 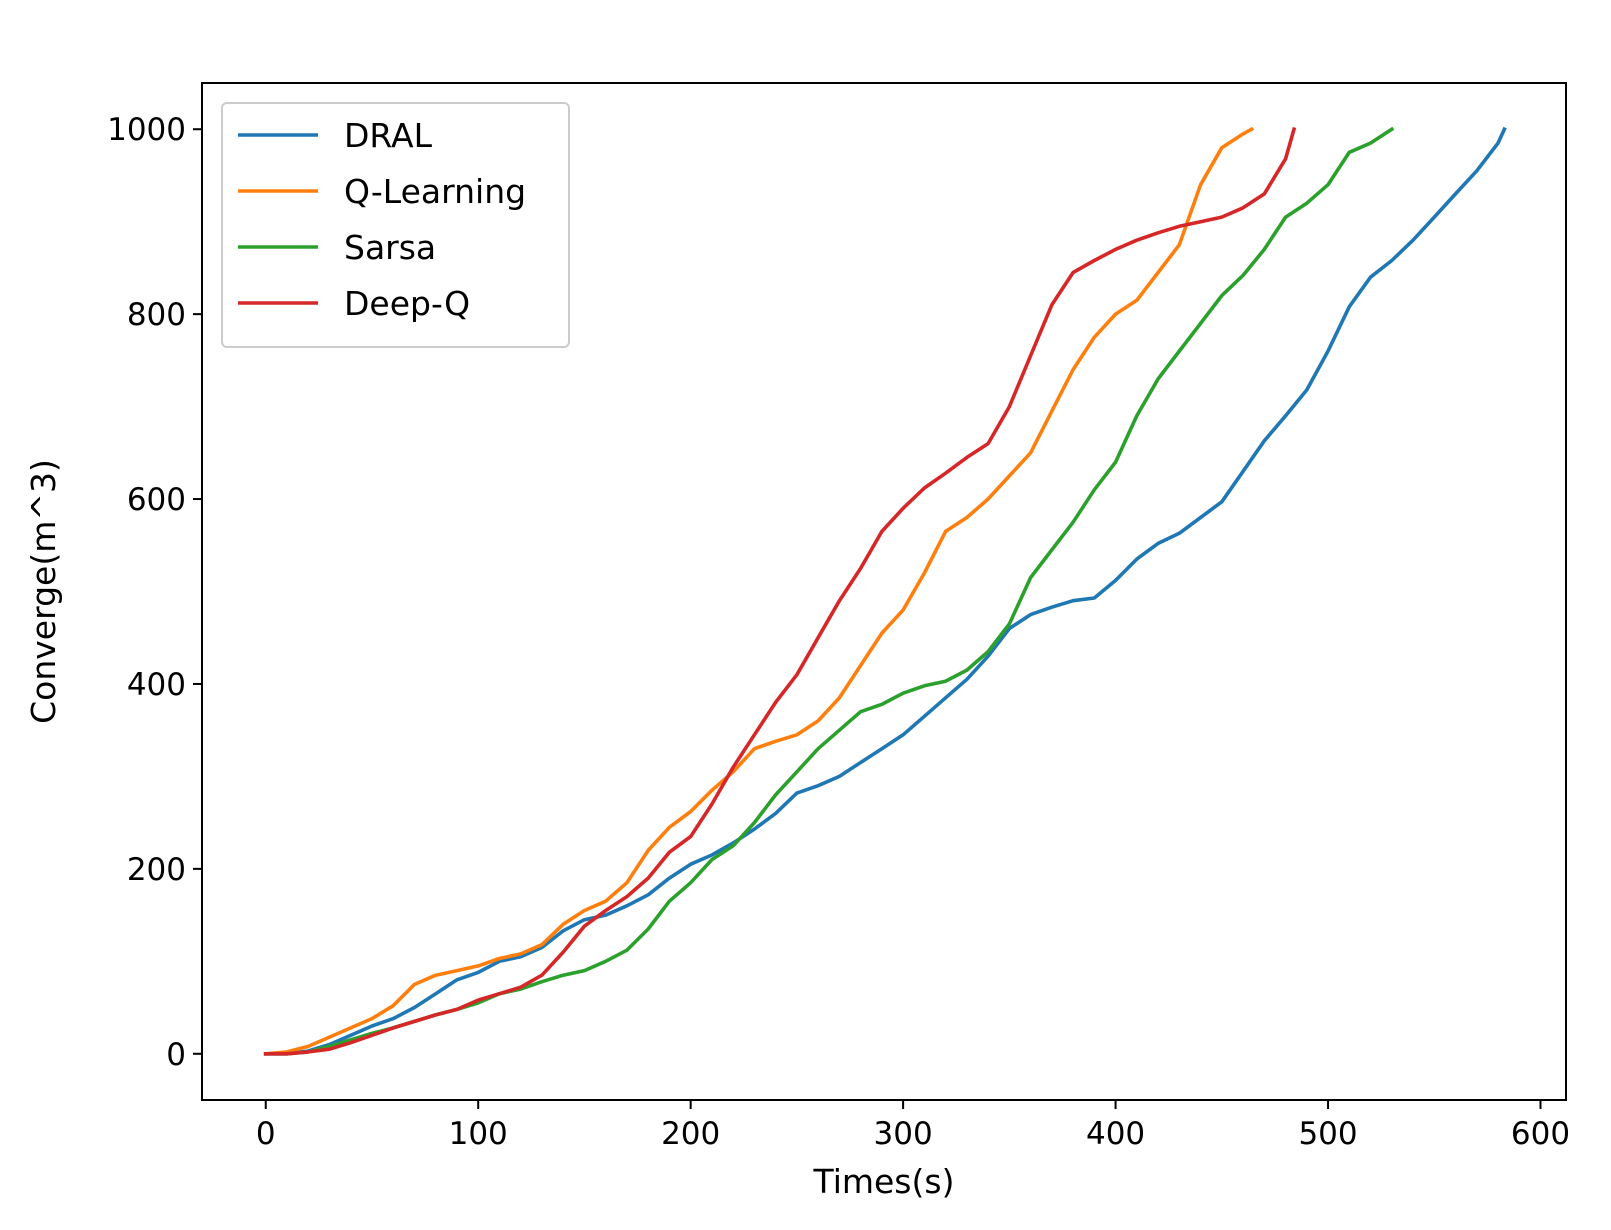 What do you see at coordinates (154, 592) in the screenshot?
I see `y-axis-ticks: 0 200 400 600 800 1000` at bounding box center [154, 592].